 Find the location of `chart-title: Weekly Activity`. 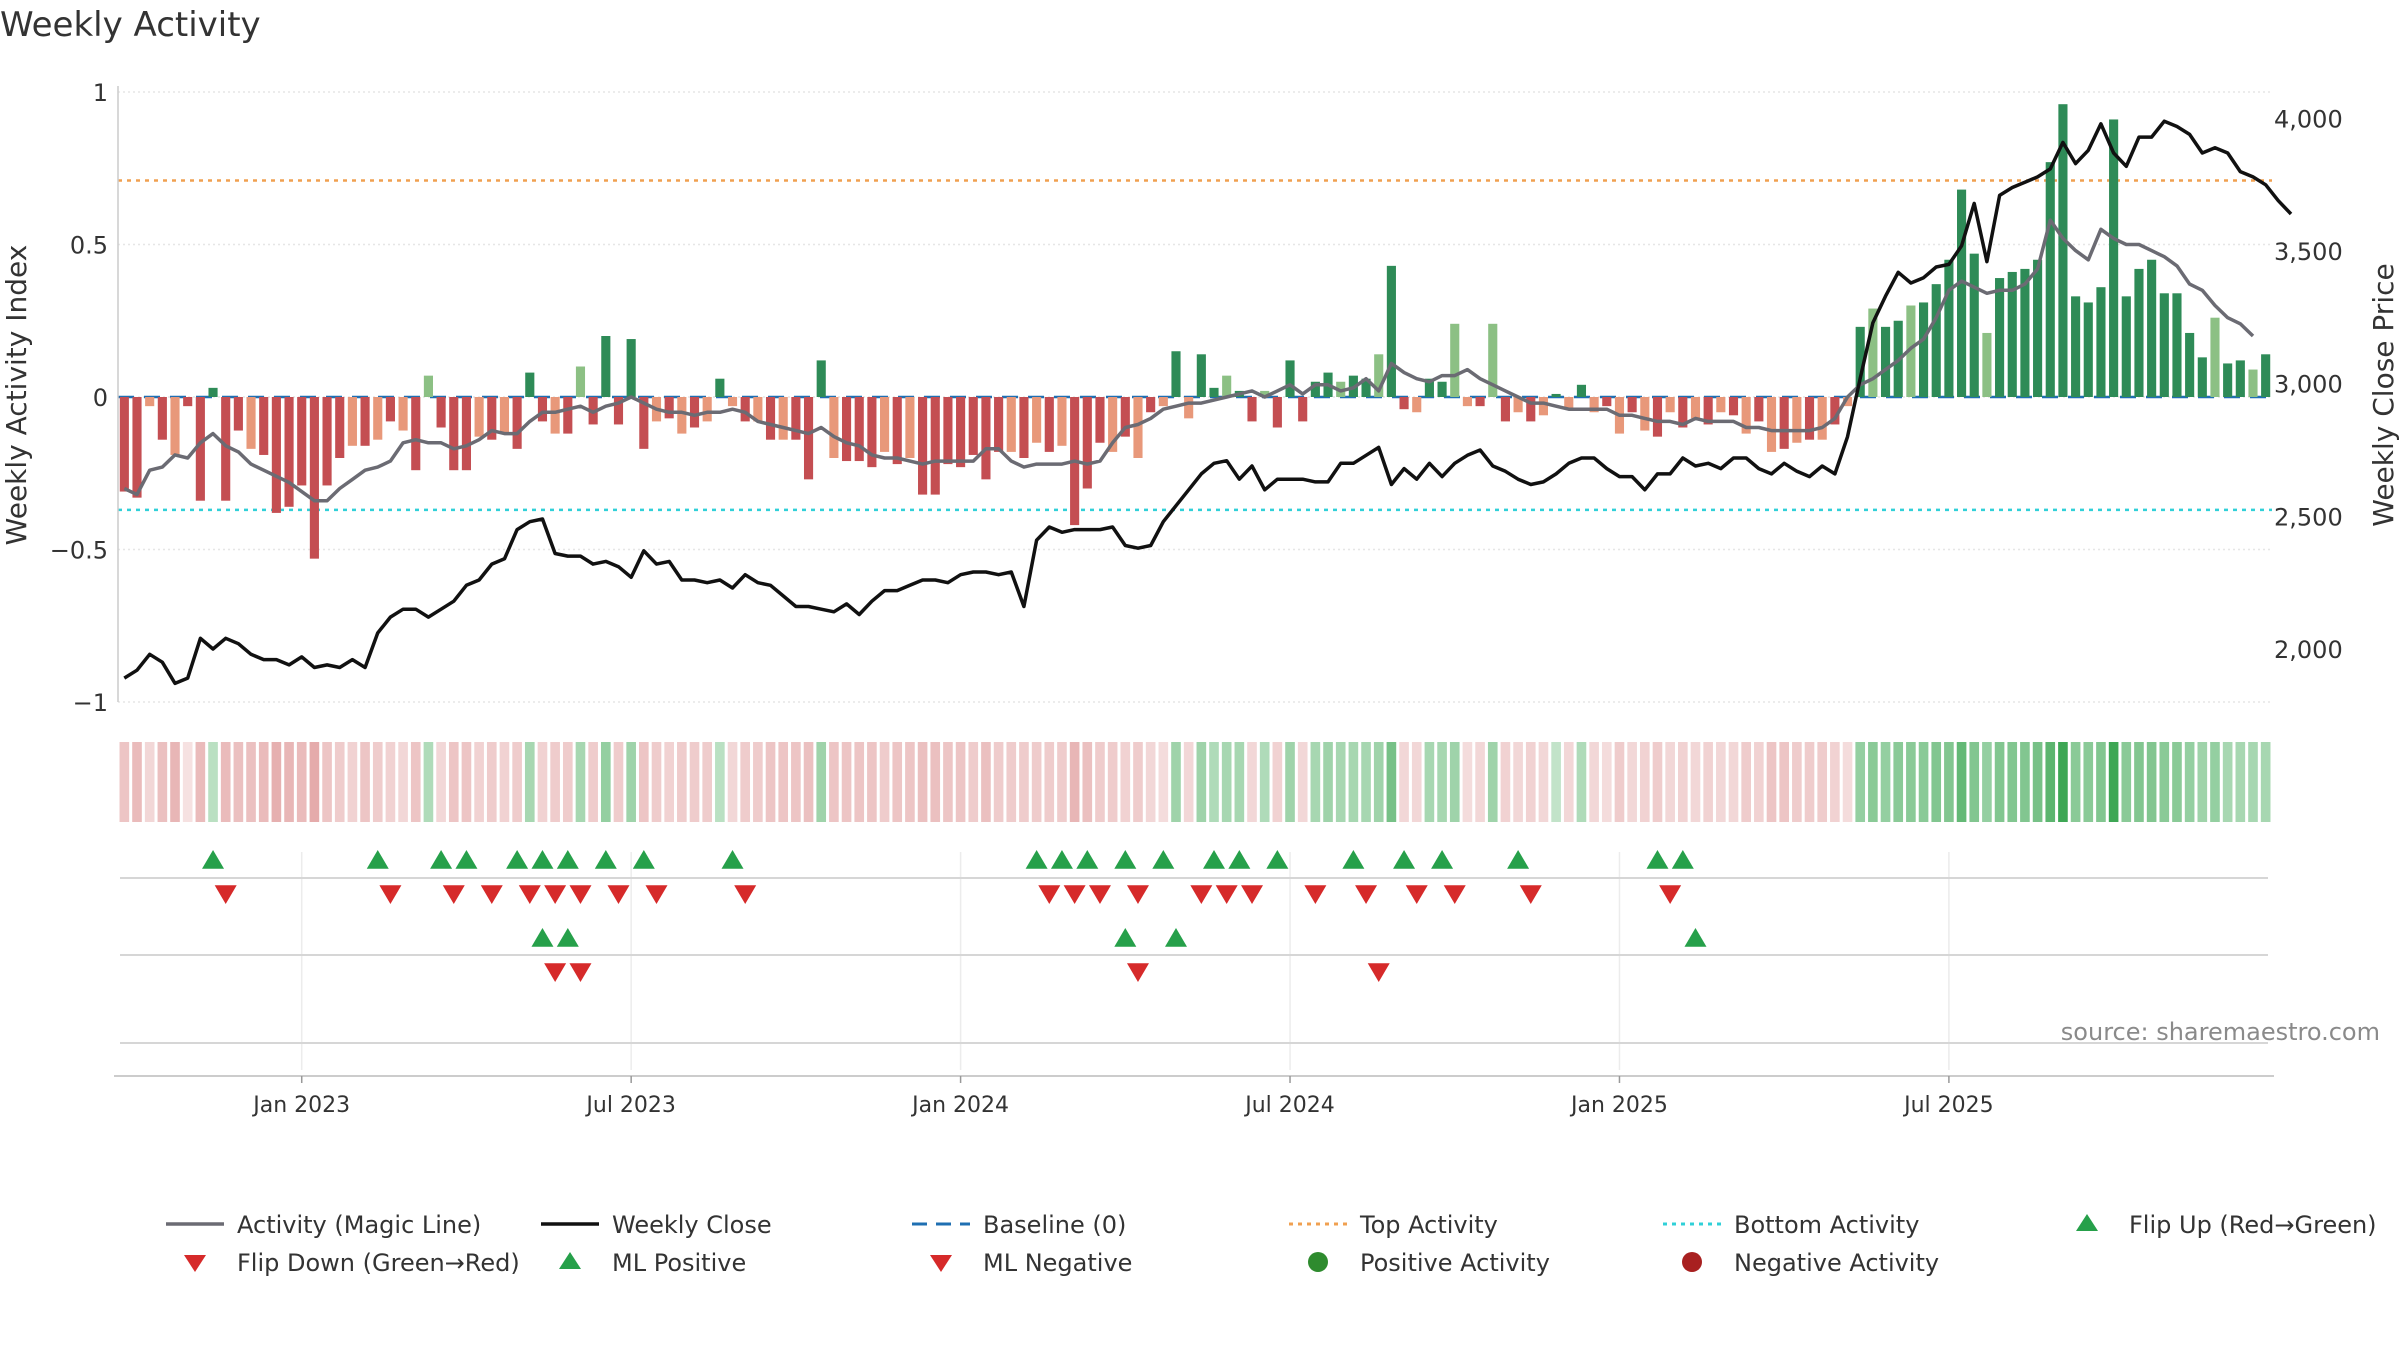

chart-title: Weekly Activity is located at coordinates (130, 25).